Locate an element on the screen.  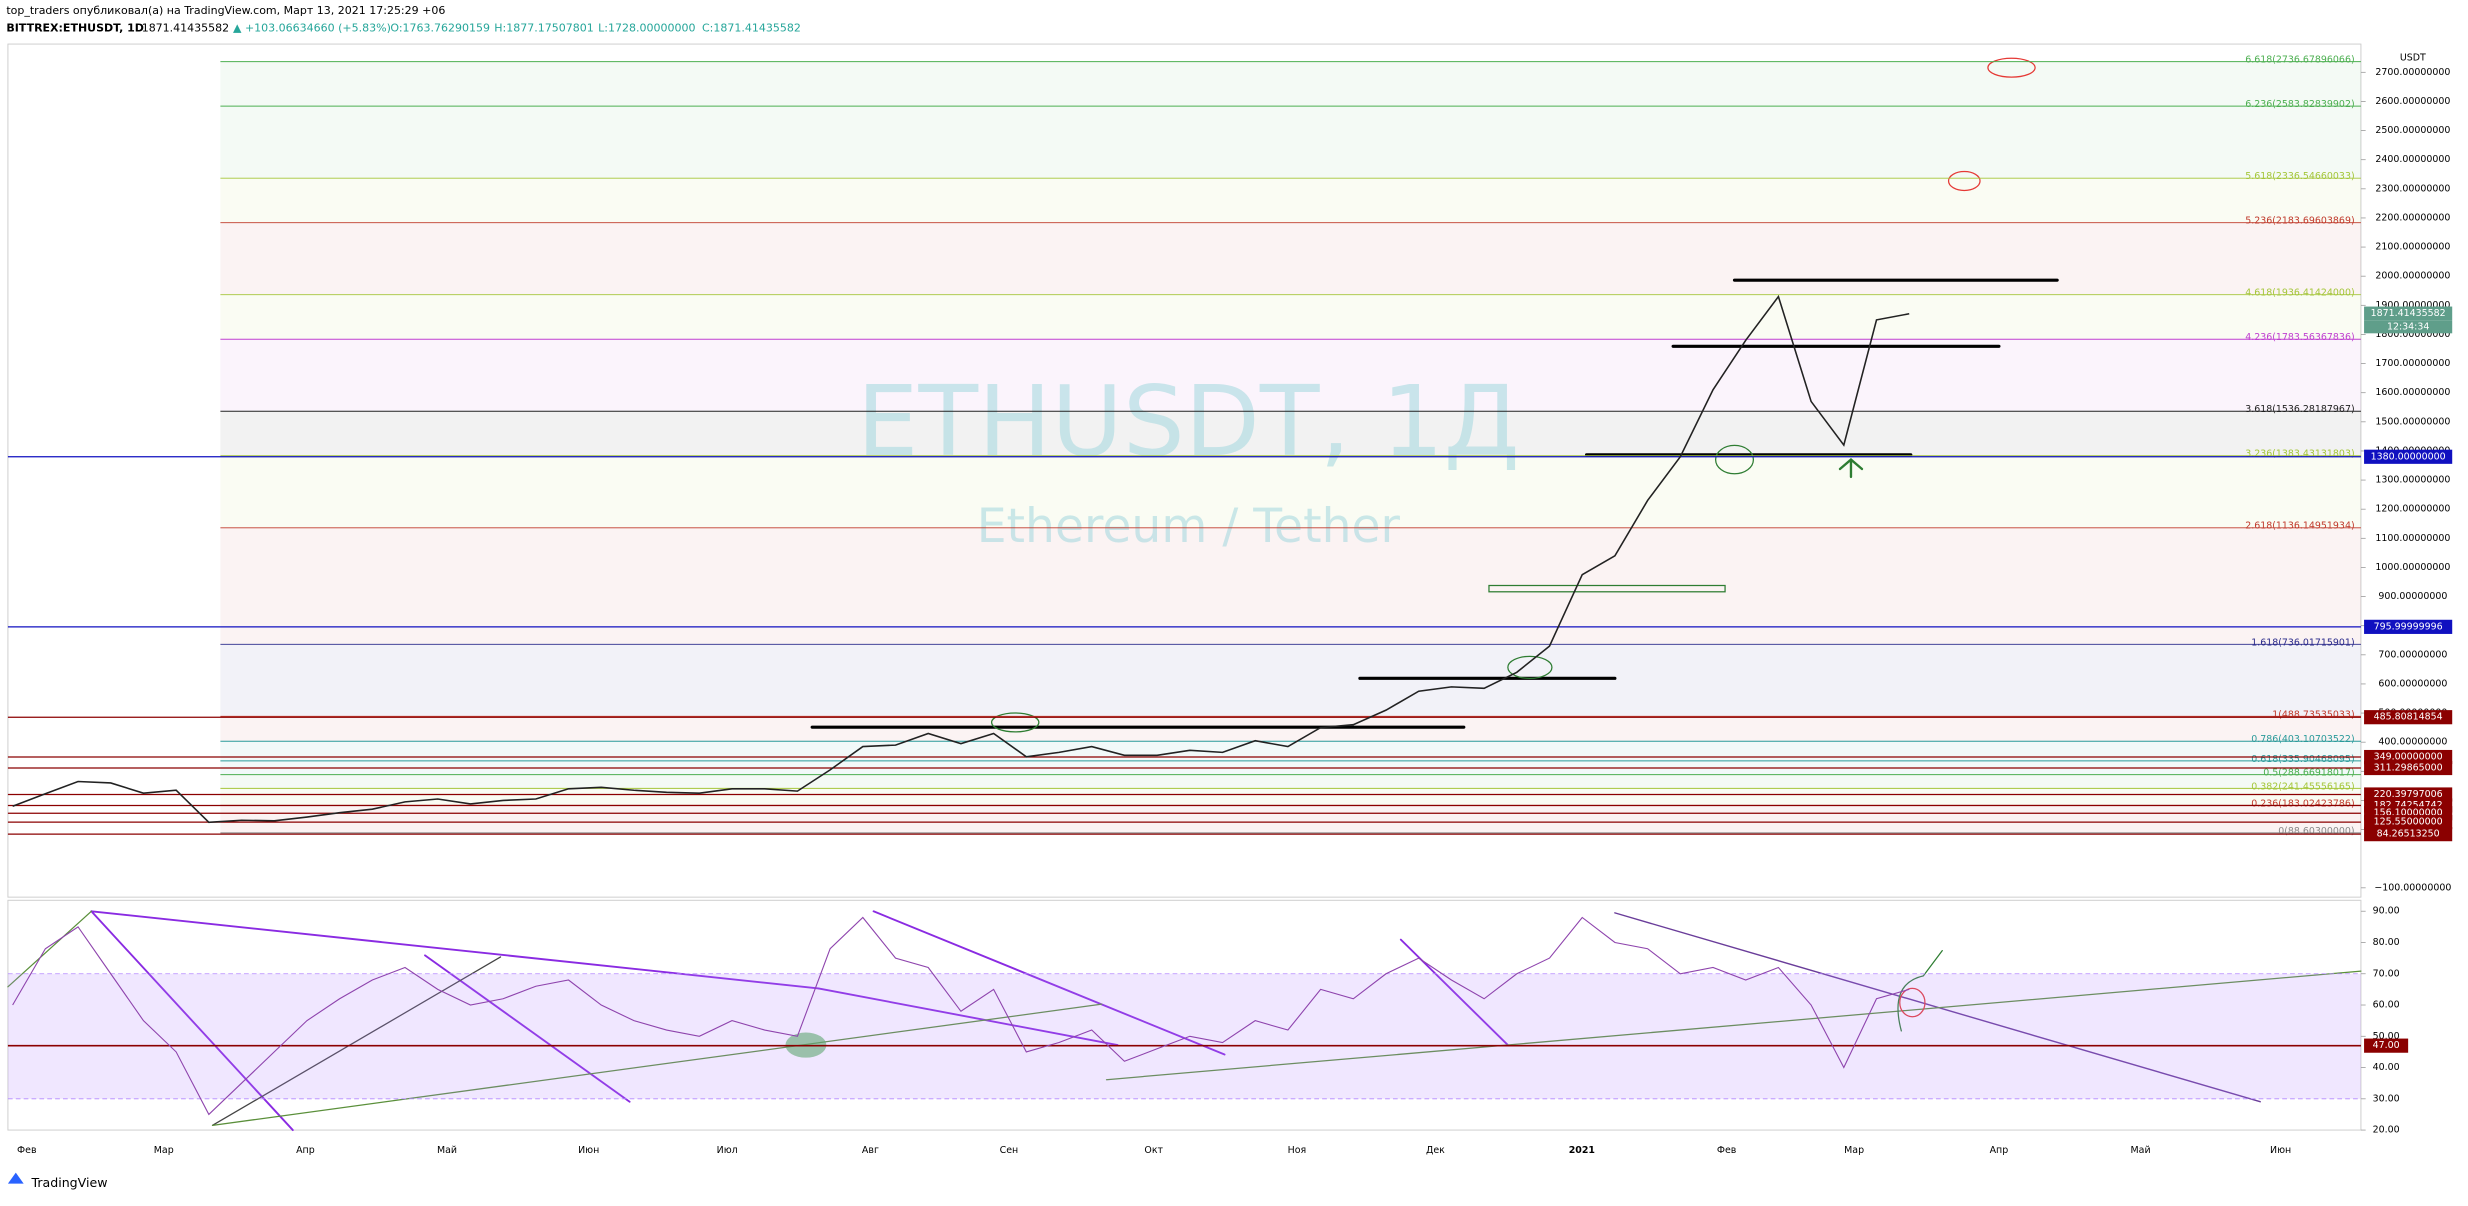
price-tag-label: 795.99999996 is located at coordinates (2408, 626).